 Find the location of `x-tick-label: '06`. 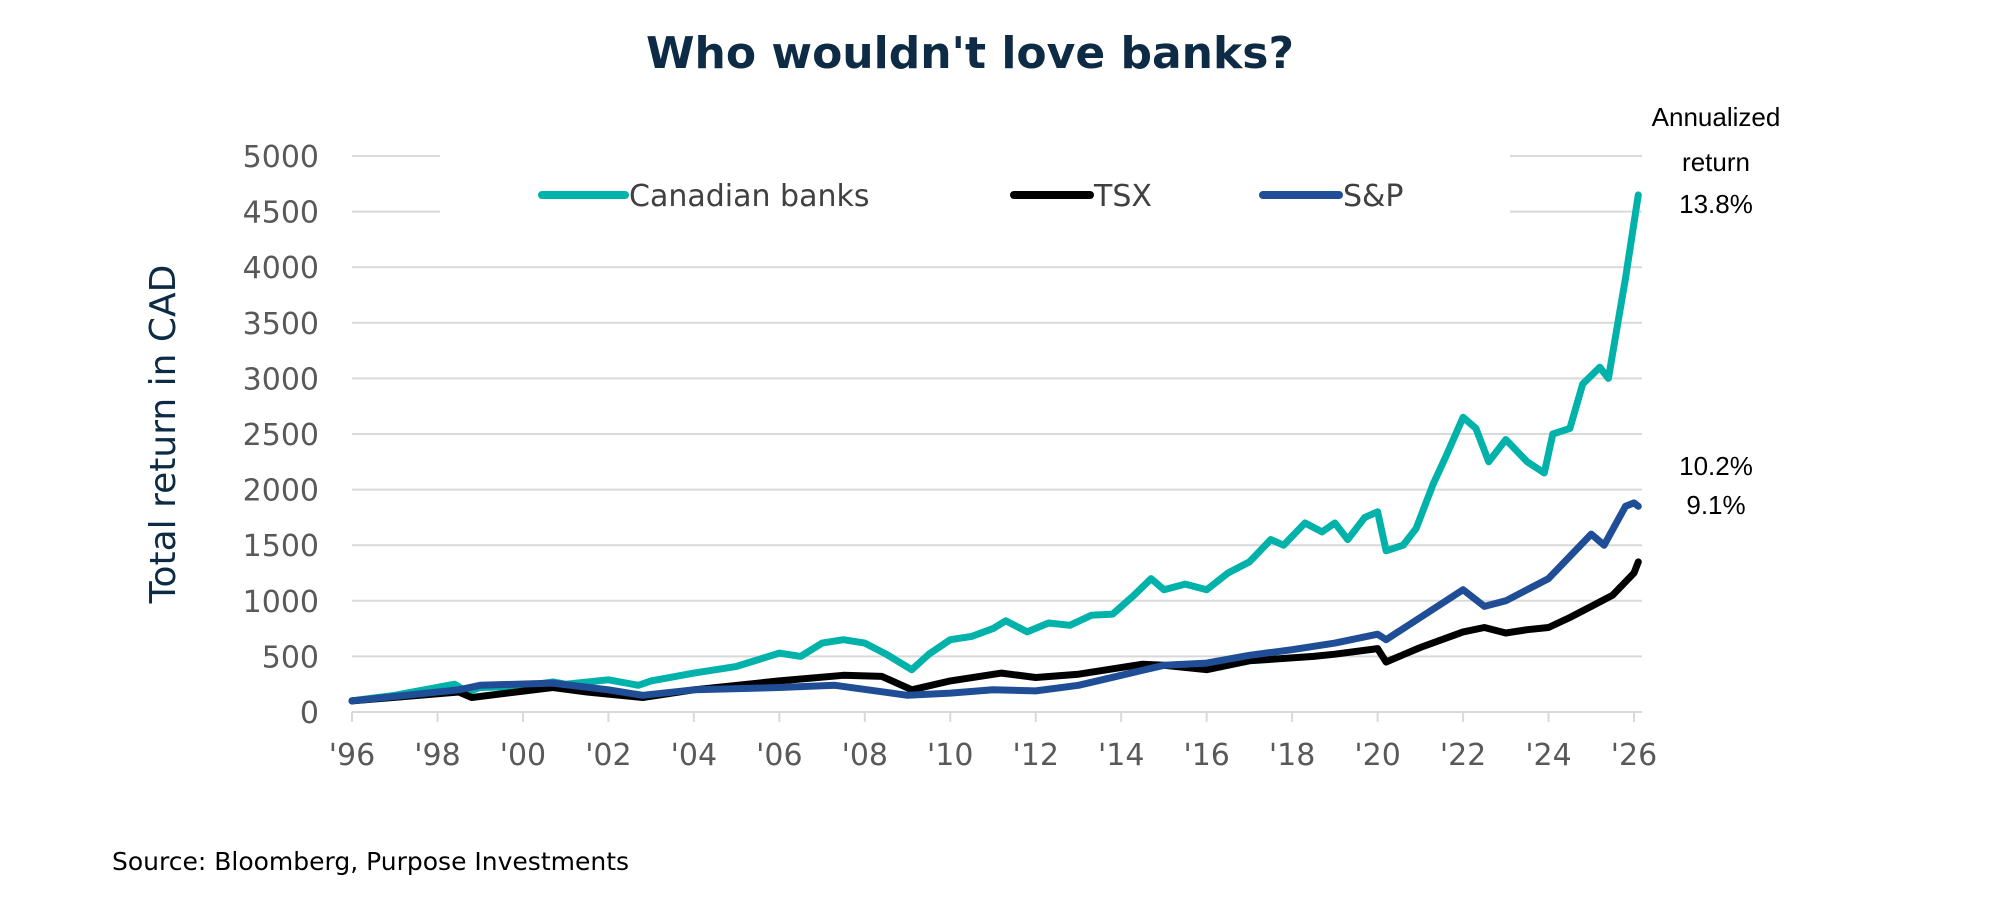

x-tick-label: '06 is located at coordinates (779, 755).